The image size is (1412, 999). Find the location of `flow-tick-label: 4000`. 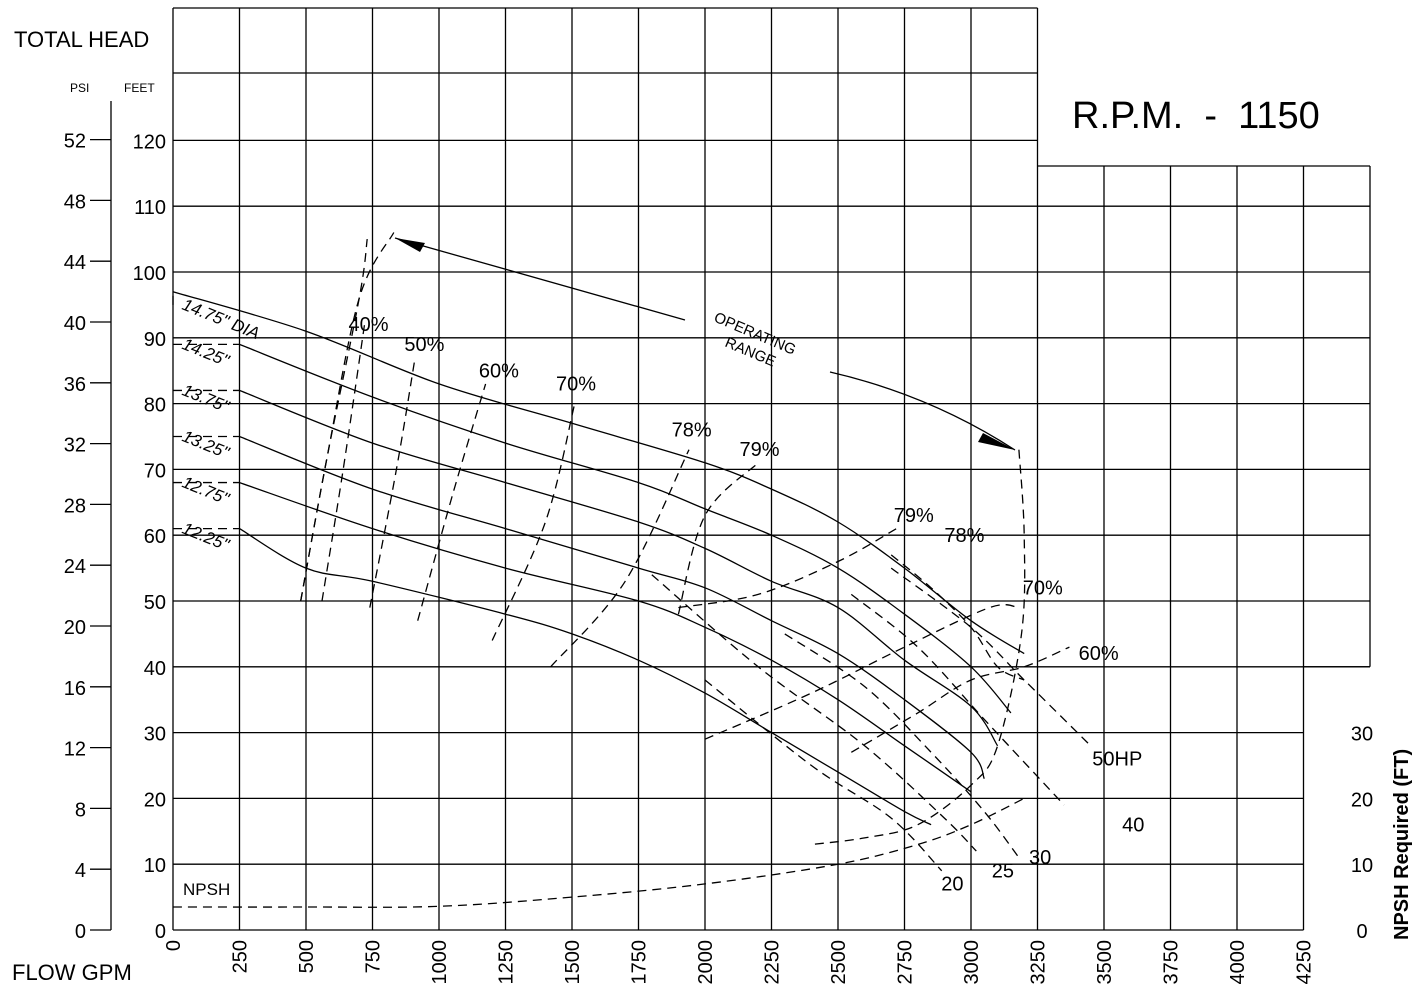

flow-tick-label: 4000 is located at coordinates (1238, 962).